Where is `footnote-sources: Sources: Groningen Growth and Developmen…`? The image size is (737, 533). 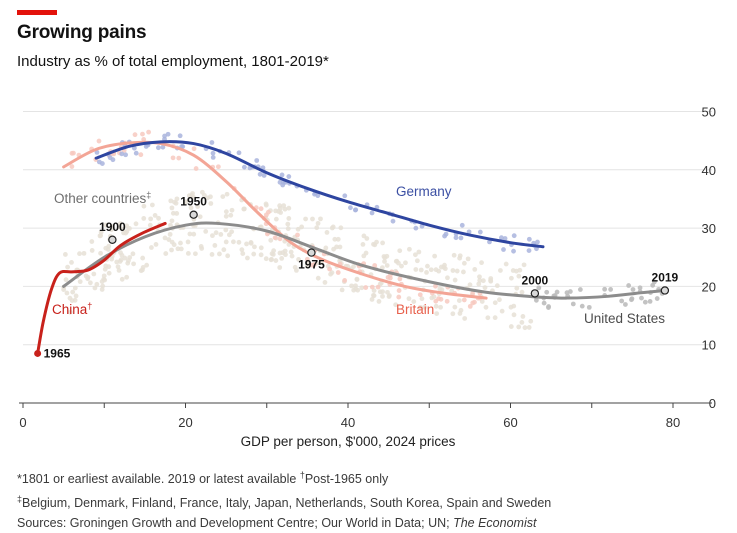 footnote-sources: Sources: Groningen Growth and Developmen… is located at coordinates (277, 523).